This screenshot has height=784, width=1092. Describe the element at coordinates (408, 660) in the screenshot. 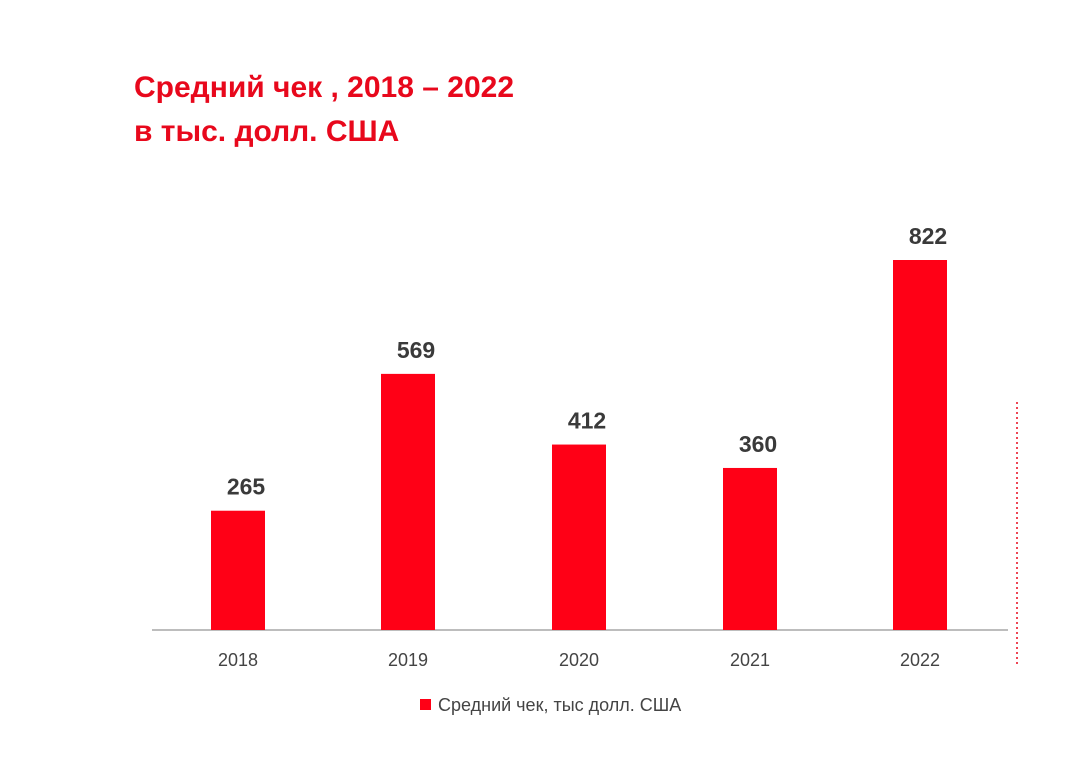

I see `x-tick-2019: 2019` at that location.